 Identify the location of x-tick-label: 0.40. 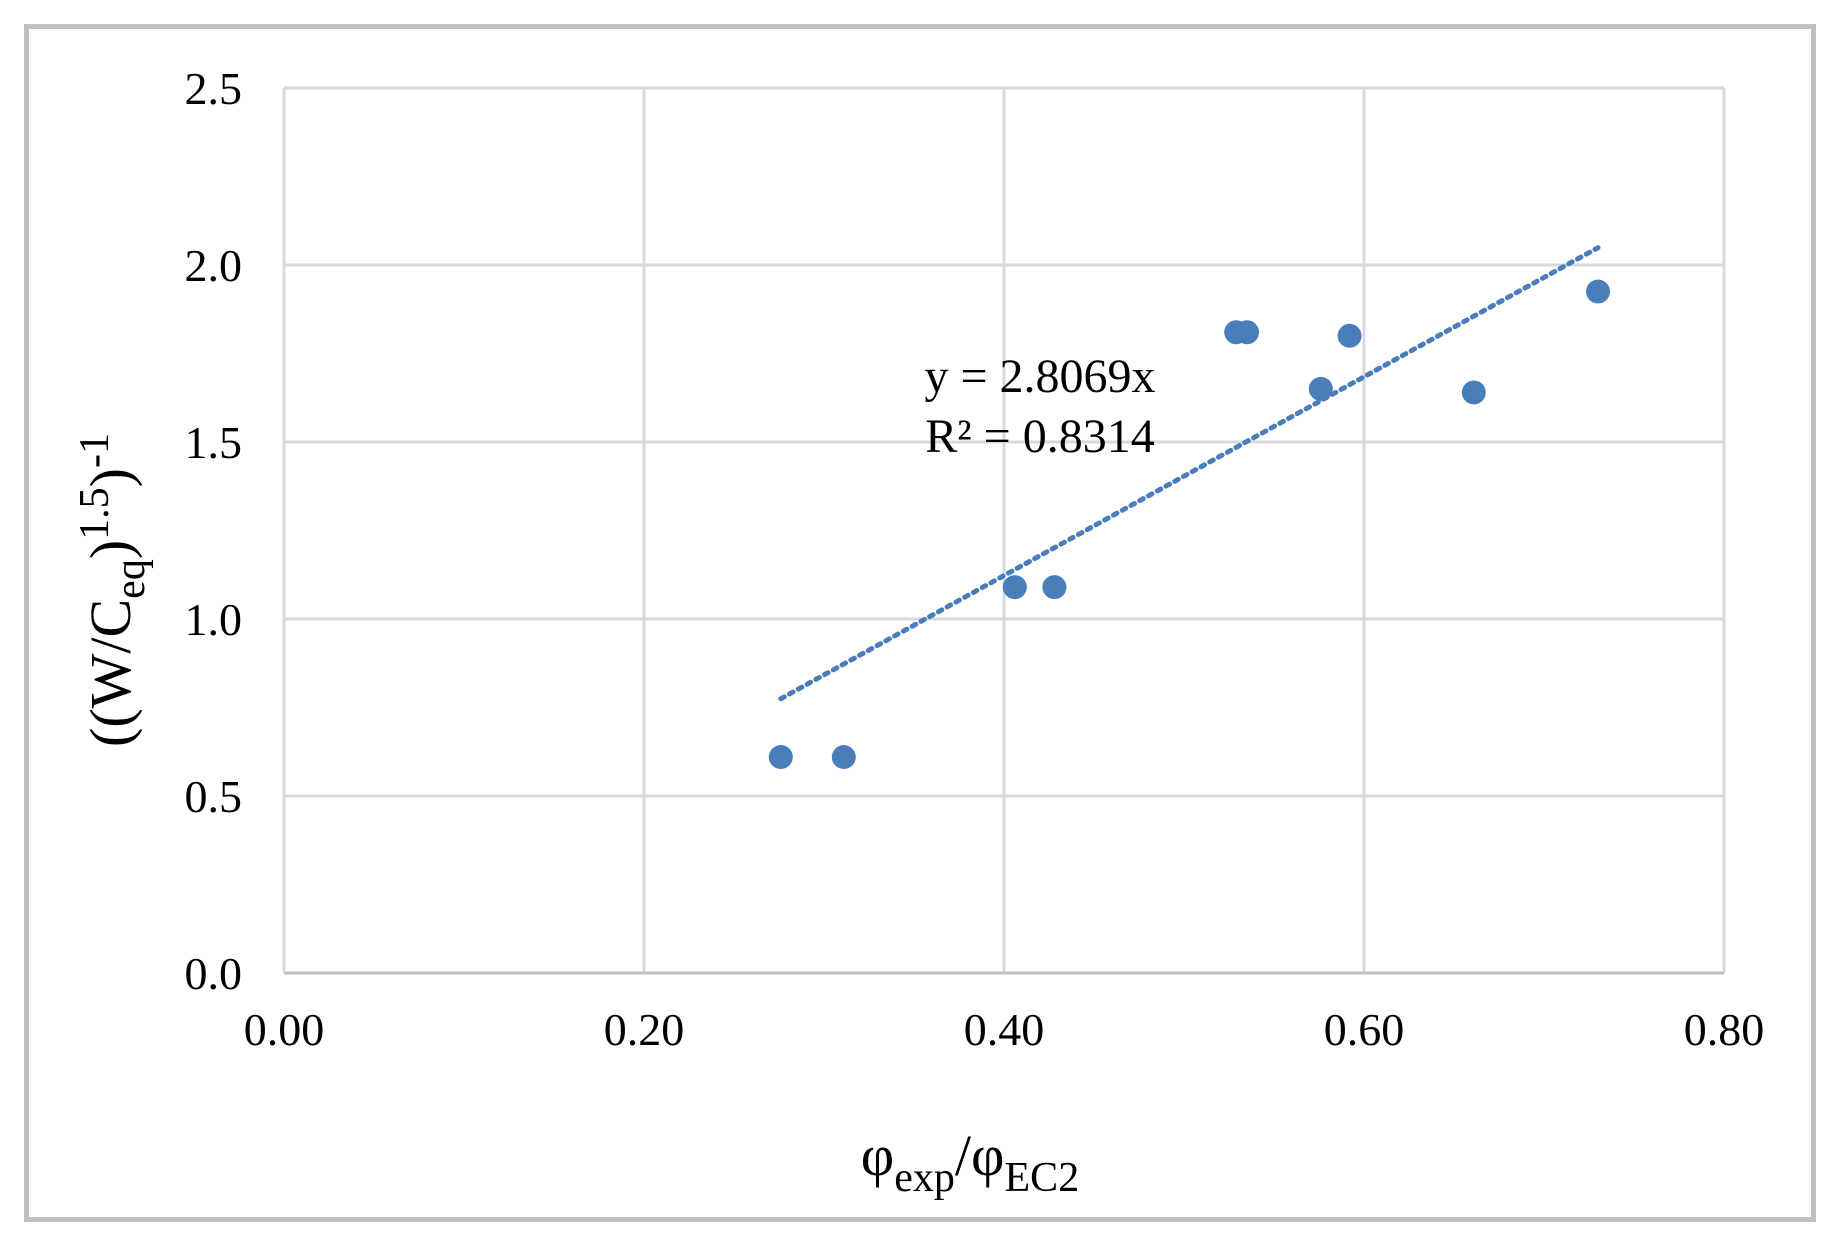
(1004, 1029).